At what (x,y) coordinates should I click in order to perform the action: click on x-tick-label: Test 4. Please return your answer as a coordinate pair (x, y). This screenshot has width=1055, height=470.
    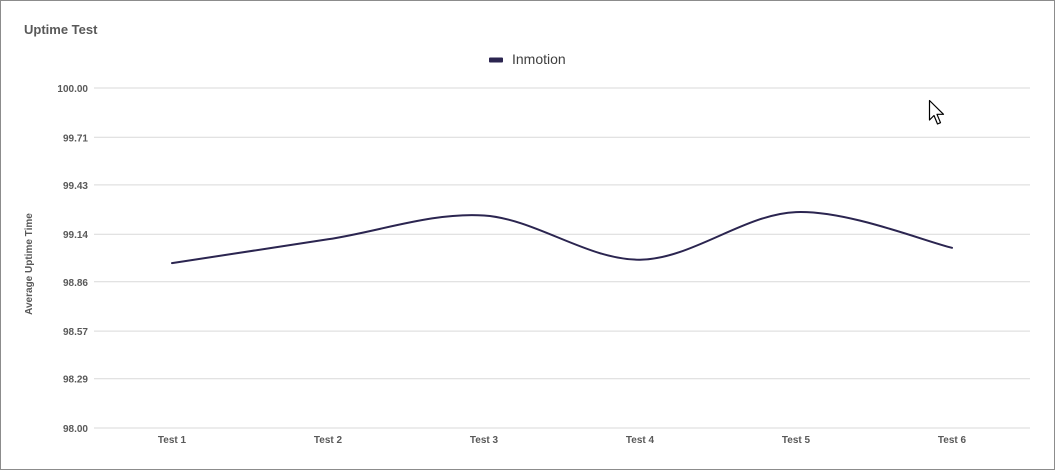
    Looking at the image, I should click on (640, 440).